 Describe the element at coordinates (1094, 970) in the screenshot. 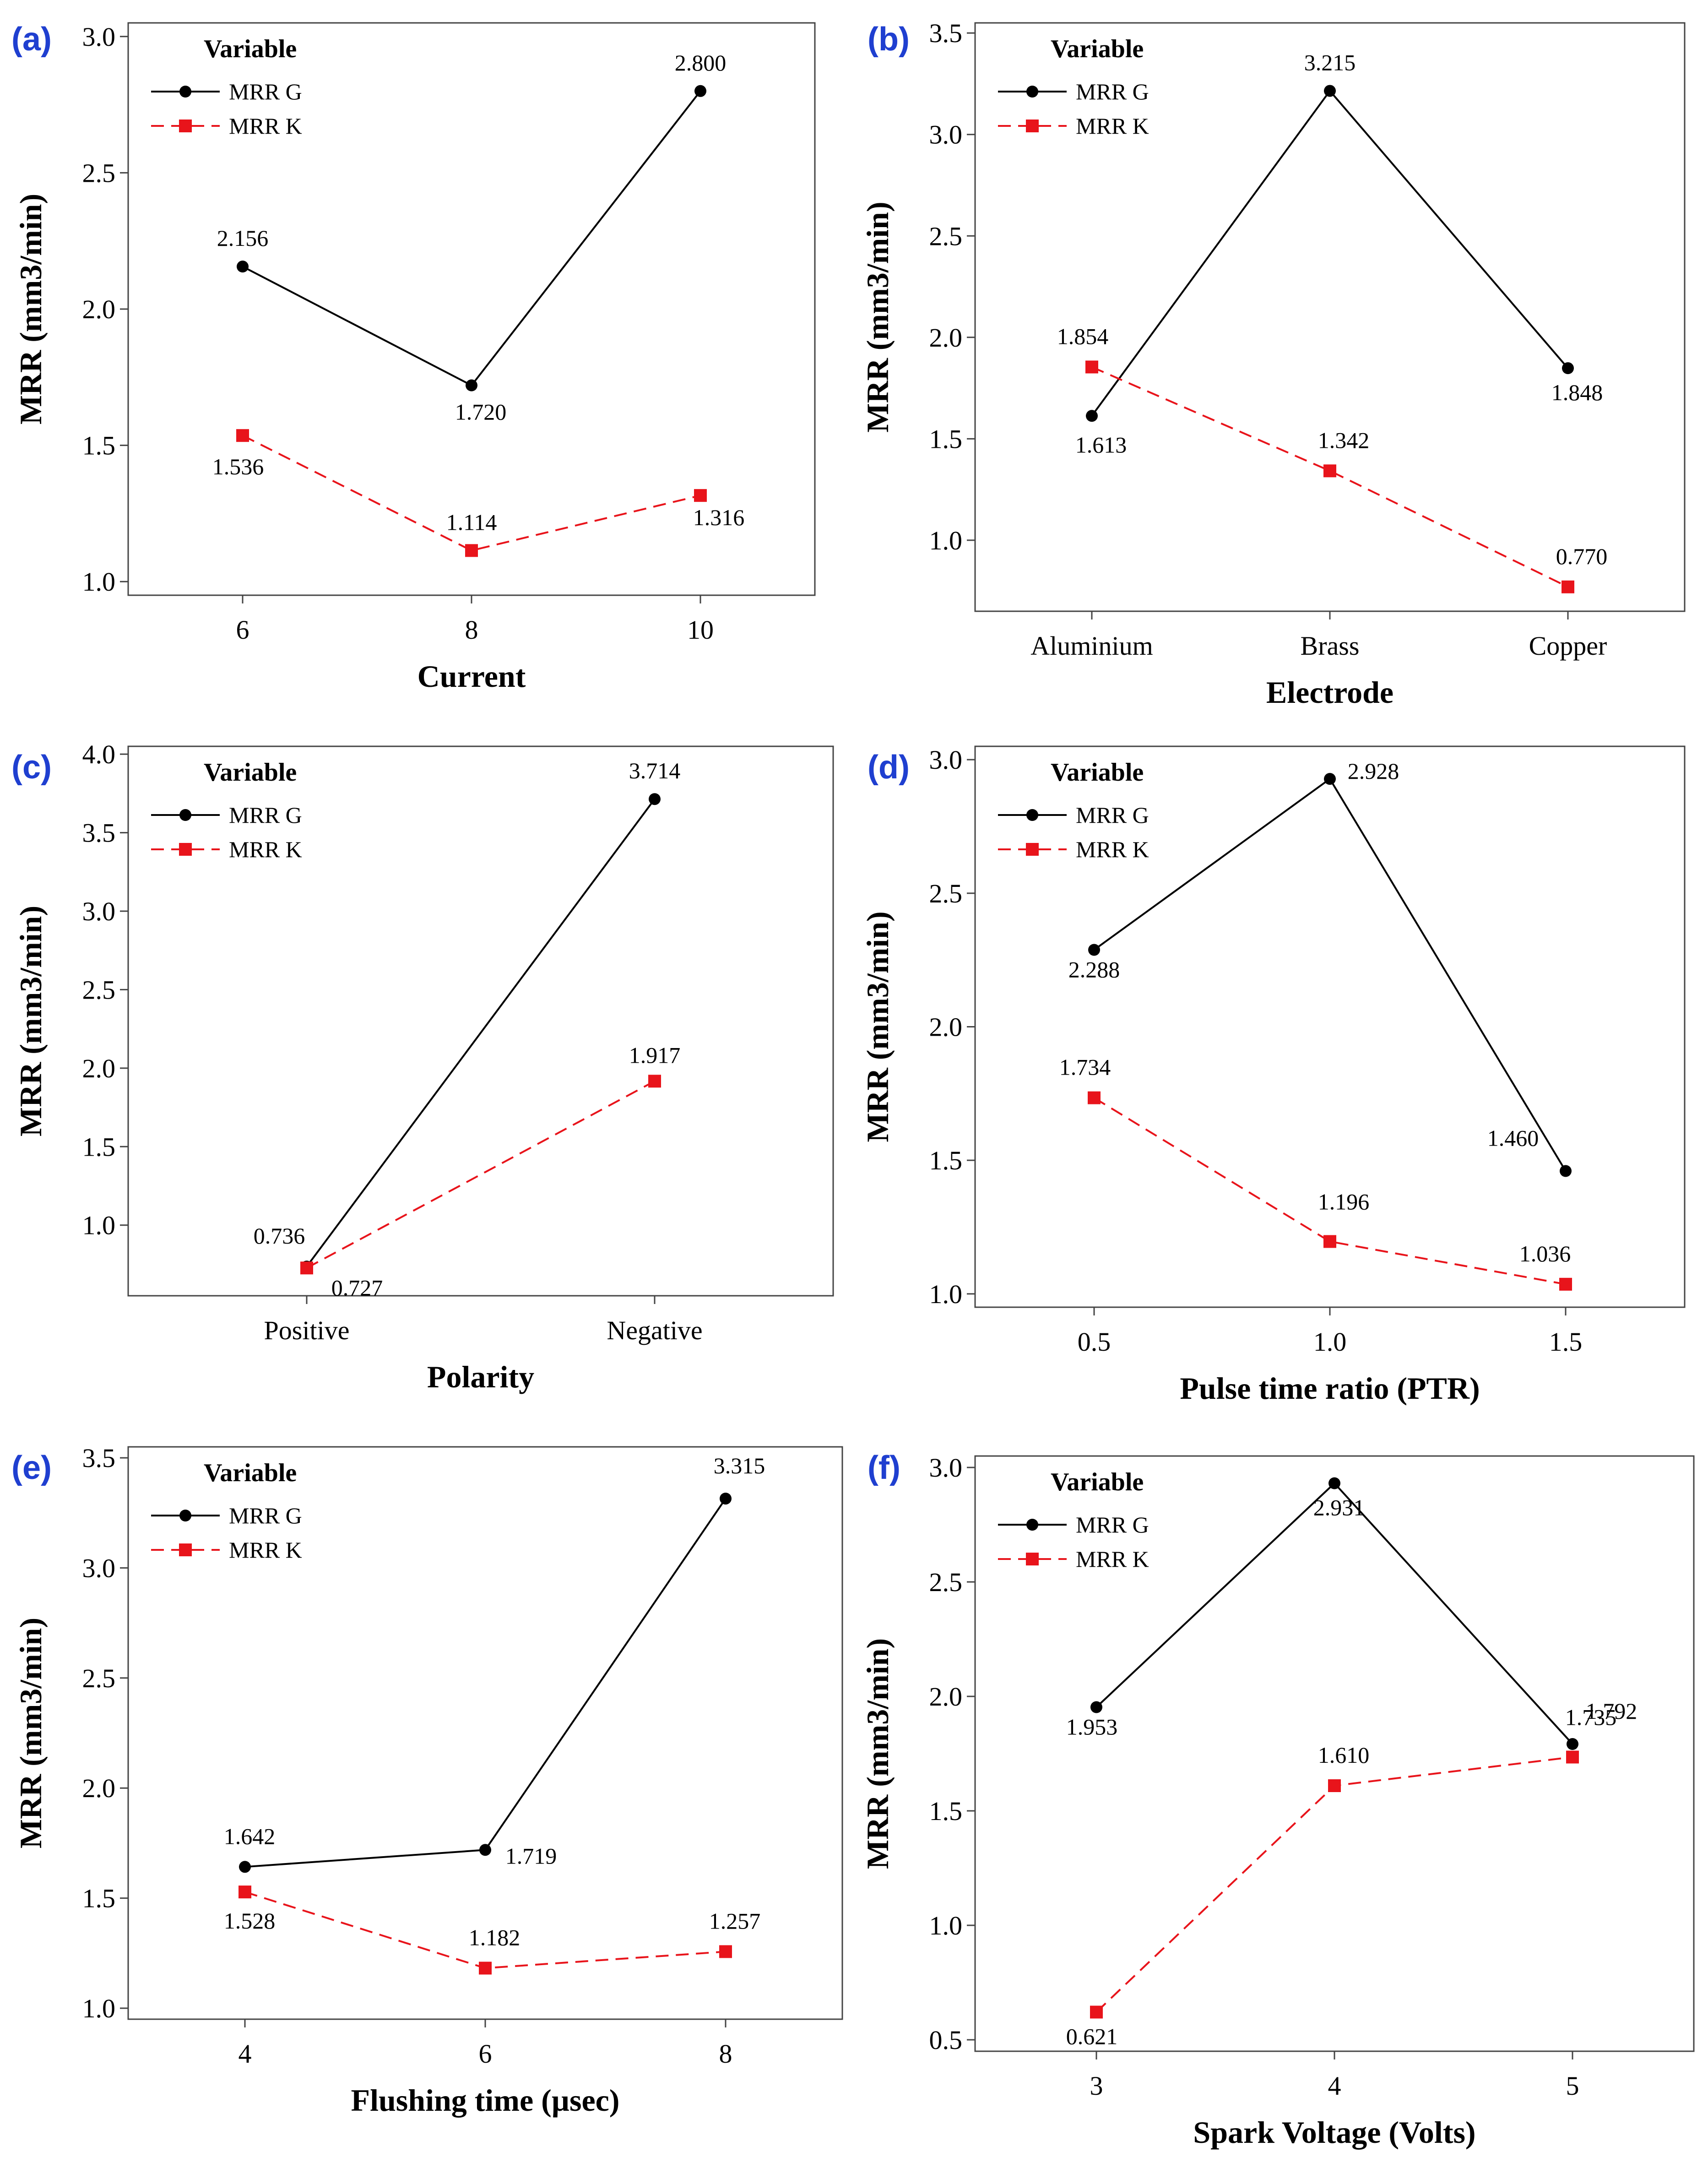

I see `data-label: 2.288` at that location.